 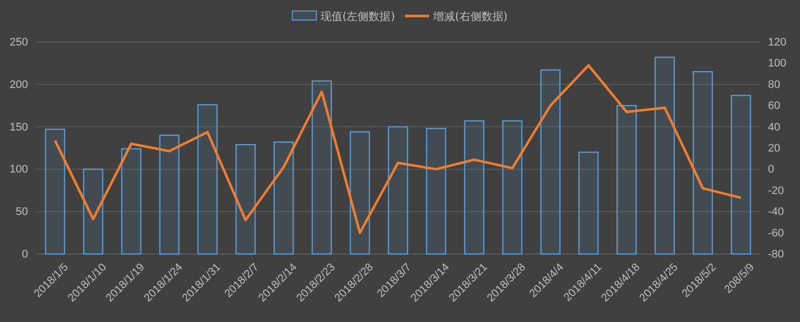 I want to click on y-tick-label: 100, so click(x=19, y=170).